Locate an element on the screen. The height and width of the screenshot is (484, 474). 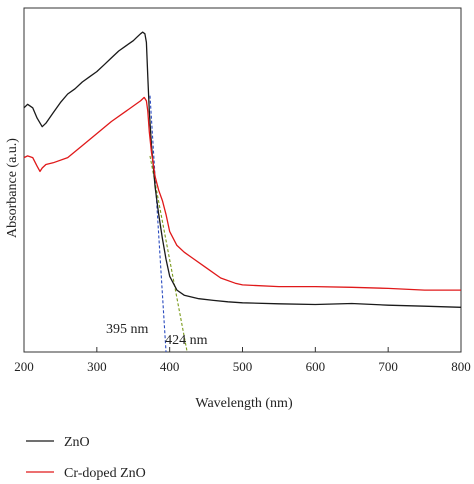
legend-label-cr-doped-zno: Cr-doped ZnO is located at coordinates (105, 473).